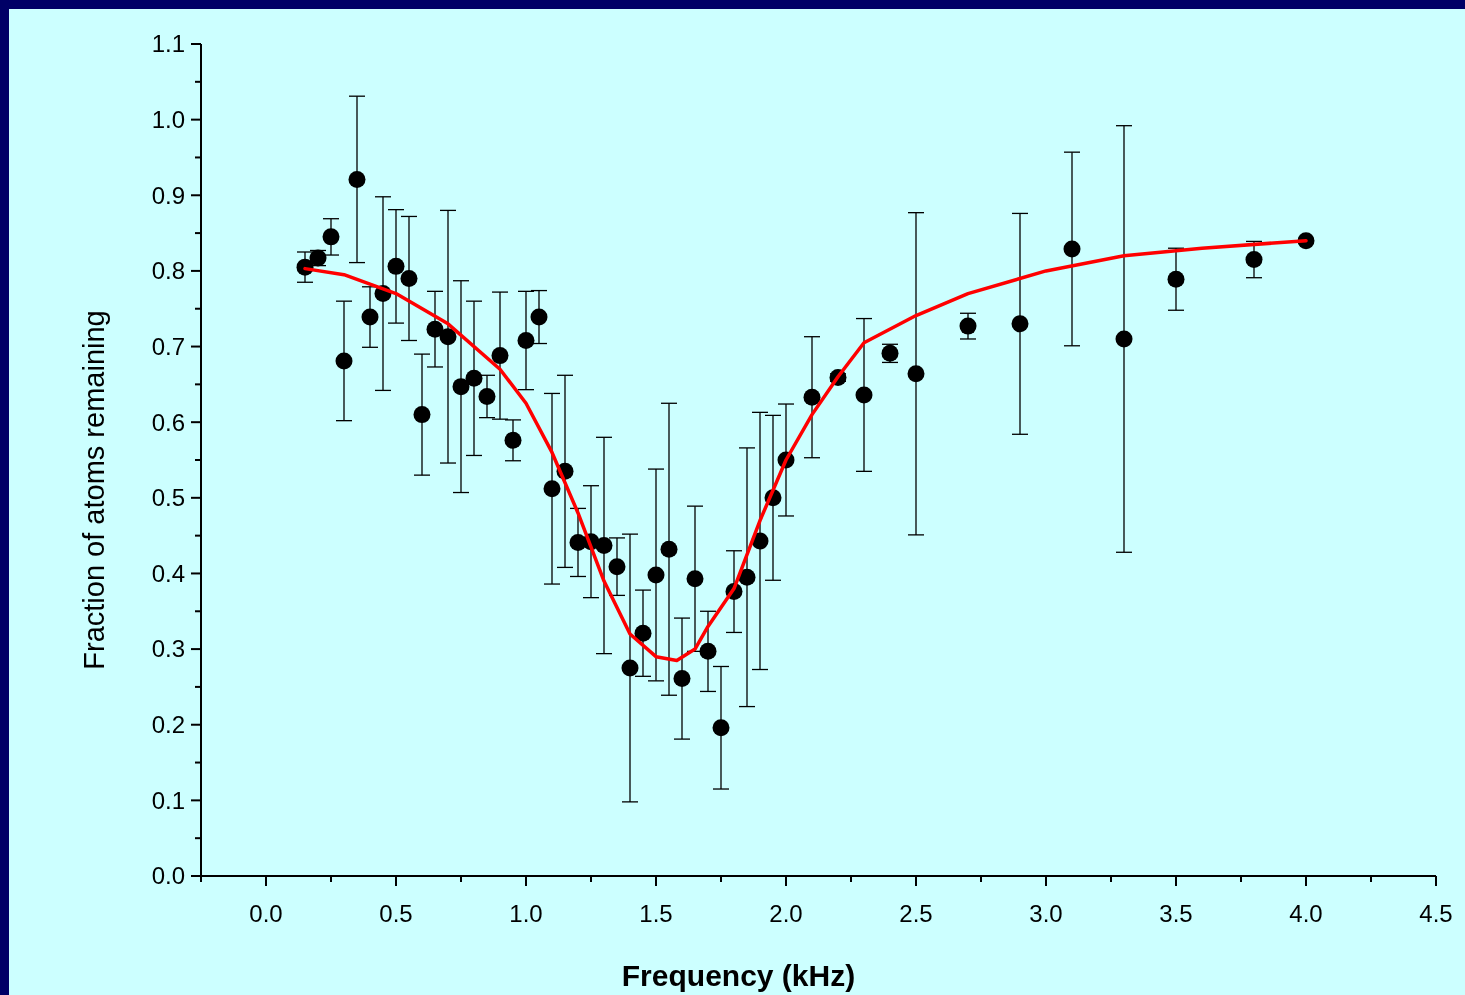 The height and width of the screenshot is (995, 1465). Describe the element at coordinates (168, 120) in the screenshot. I see `y-tick-label: 1.0` at that location.